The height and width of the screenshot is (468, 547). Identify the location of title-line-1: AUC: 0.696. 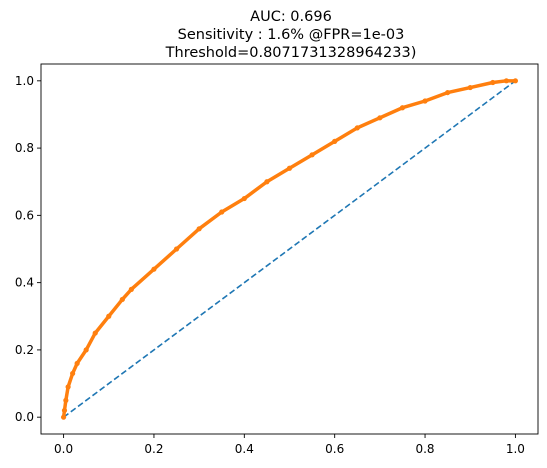
(291, 17).